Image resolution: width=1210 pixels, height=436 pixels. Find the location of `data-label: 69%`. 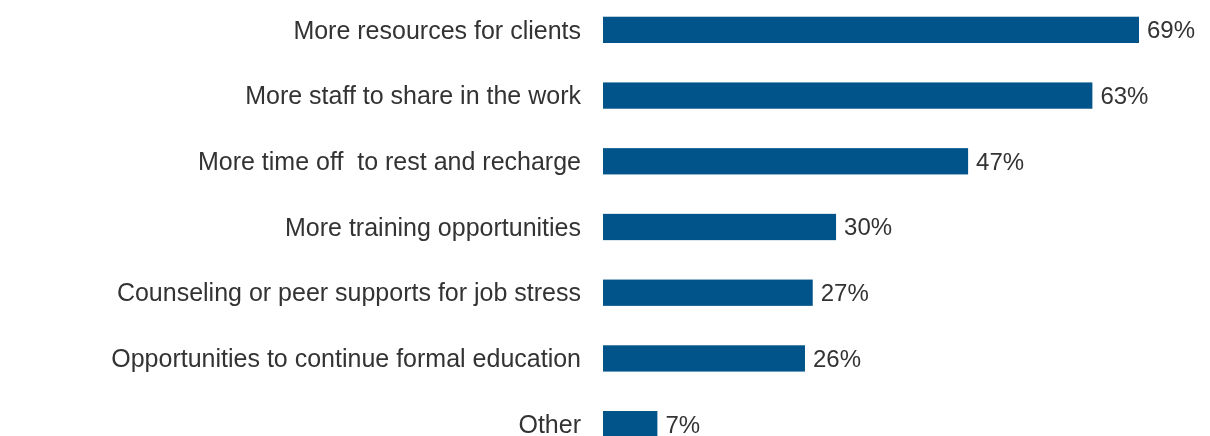

data-label: 69% is located at coordinates (1171, 30).